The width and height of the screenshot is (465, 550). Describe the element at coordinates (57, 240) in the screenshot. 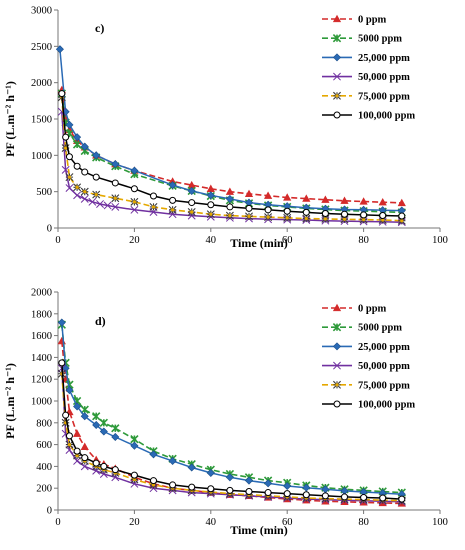

I see `x-tick-label: 0` at that location.